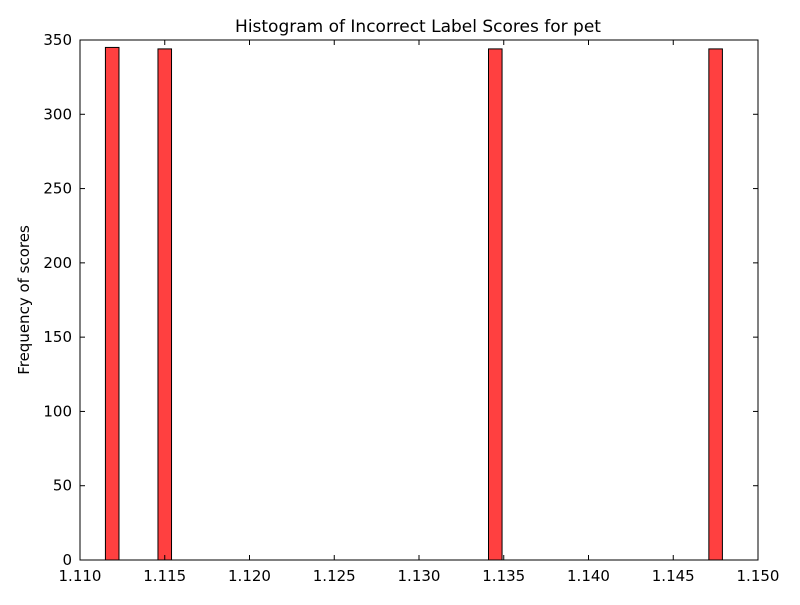 Image resolution: width=800 pixels, height=605 pixels. I want to click on y-tick-label: 50, so click(62, 486).